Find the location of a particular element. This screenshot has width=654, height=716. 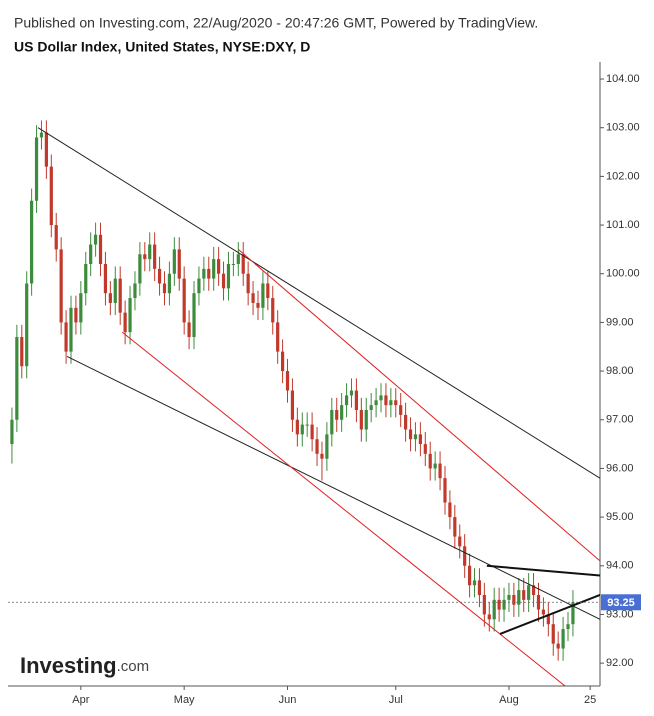

y-tick-label: 97.00 is located at coordinates (620, 420).